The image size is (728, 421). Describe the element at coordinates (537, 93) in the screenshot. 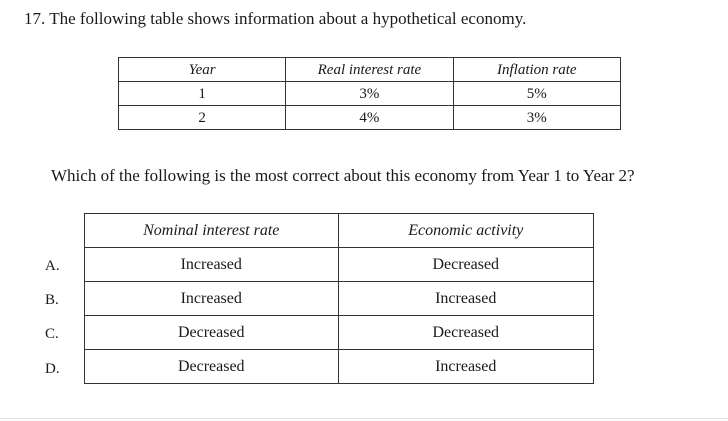

I see `cell-inflation-rate: 5%` at that location.